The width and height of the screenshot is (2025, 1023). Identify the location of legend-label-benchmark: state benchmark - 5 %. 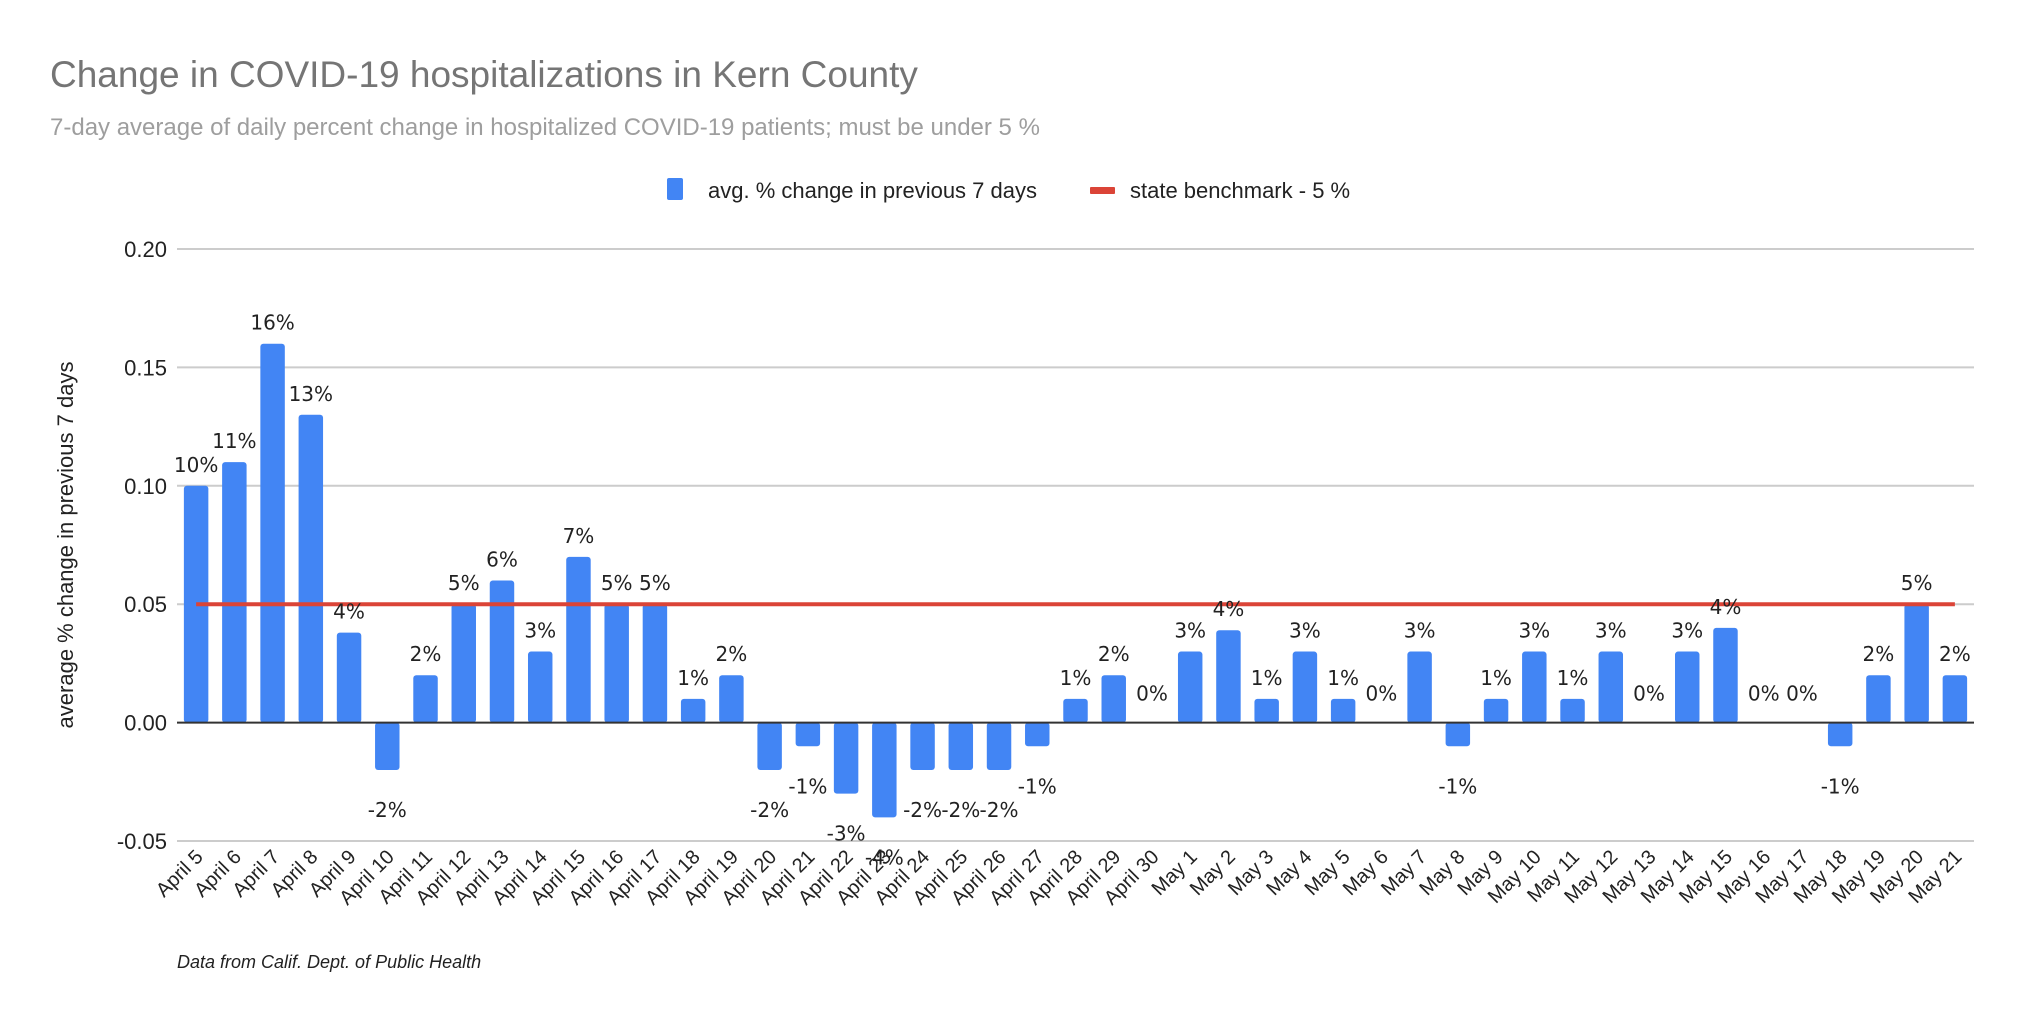
(1240, 190).